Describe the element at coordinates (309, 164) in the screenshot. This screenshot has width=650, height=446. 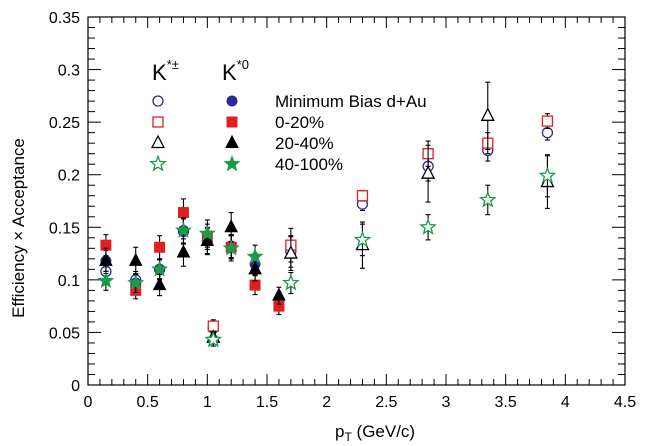
I see `legend-label-40-100: 40-100%` at that location.